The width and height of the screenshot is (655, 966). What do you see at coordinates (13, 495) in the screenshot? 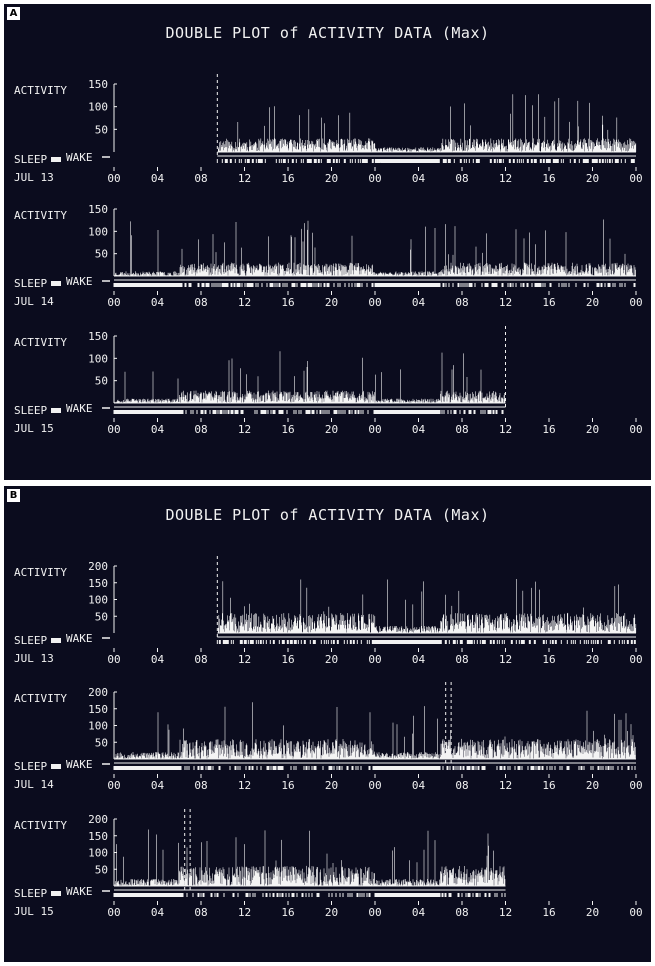
I see `panel-letter: B` at bounding box center [13, 495].